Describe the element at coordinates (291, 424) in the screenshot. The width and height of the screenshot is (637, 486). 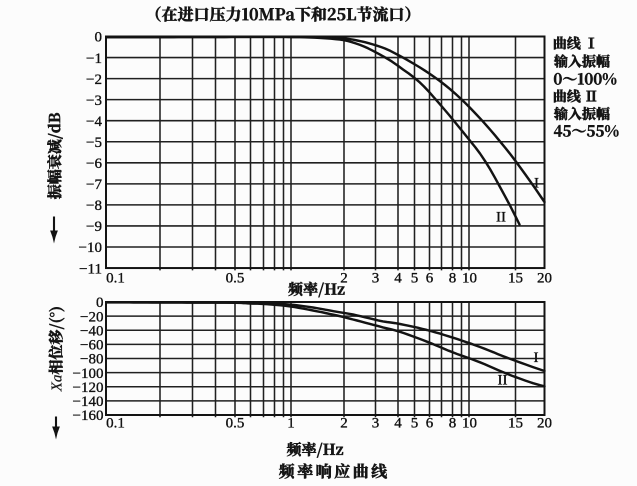
I see `svg-text: 1` at that location.